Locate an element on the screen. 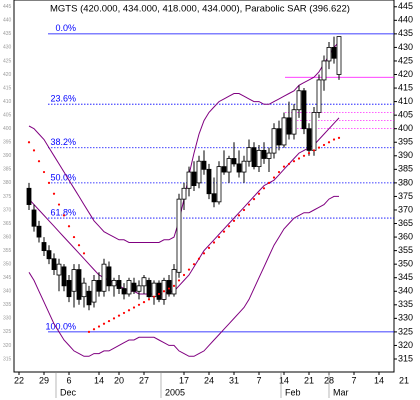 This screenshot has height=400, width=420. fib-label: 100.0% is located at coordinates (60, 326).